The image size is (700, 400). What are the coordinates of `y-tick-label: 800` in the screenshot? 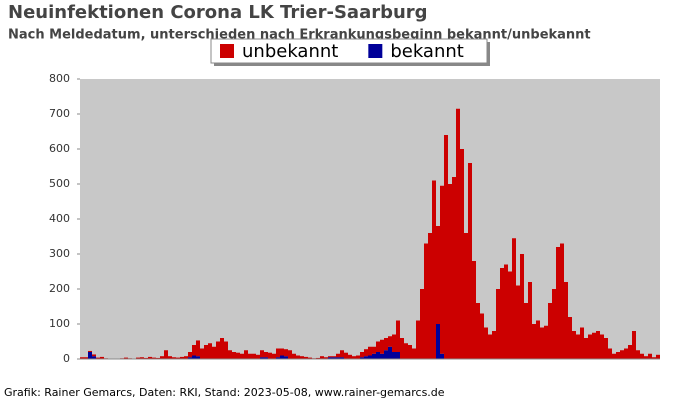 It's located at (59, 78).